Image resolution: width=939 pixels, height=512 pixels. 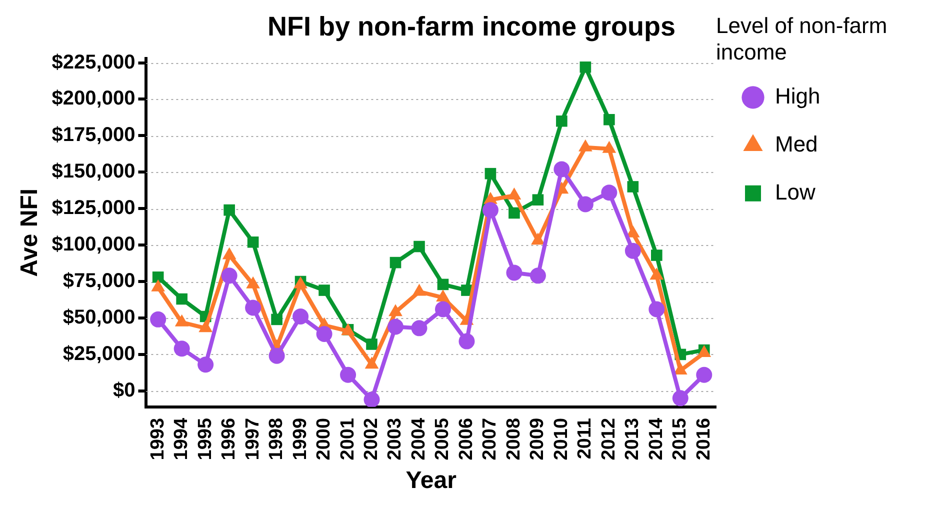 What do you see at coordinates (796, 143) in the screenshot?
I see `legend-label: Med` at bounding box center [796, 143].